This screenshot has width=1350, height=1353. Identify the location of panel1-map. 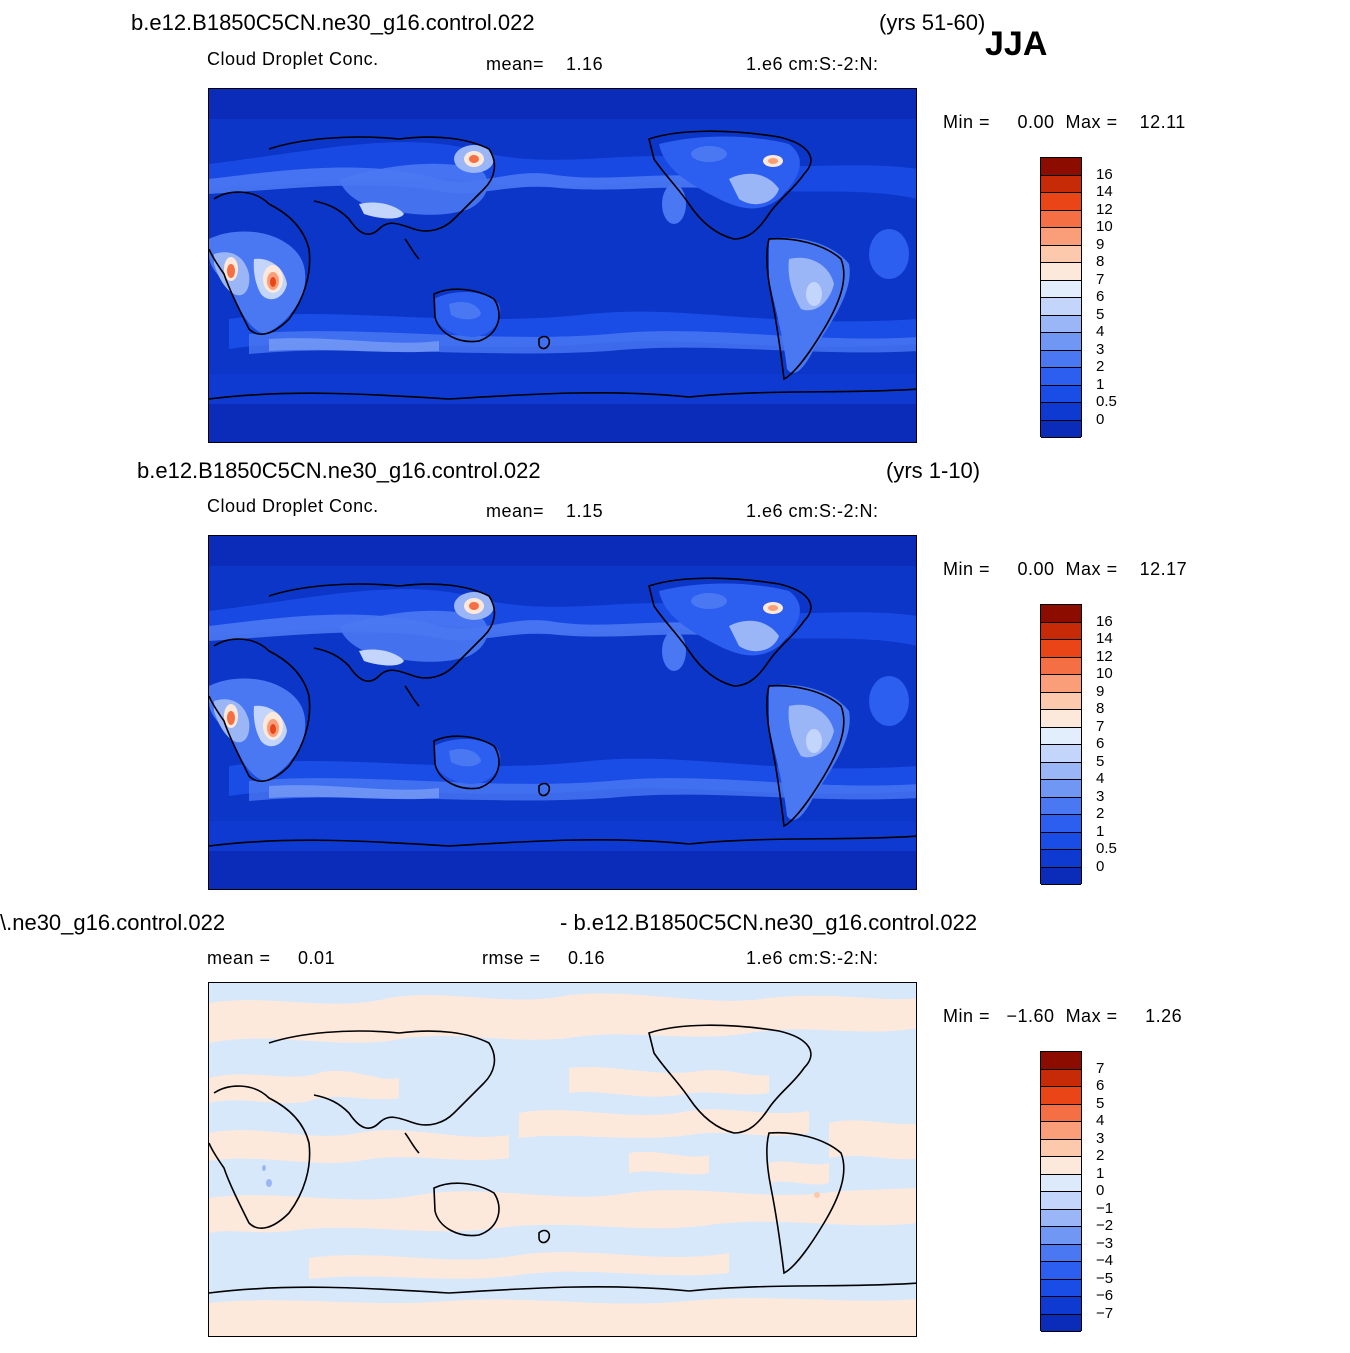
(562, 265).